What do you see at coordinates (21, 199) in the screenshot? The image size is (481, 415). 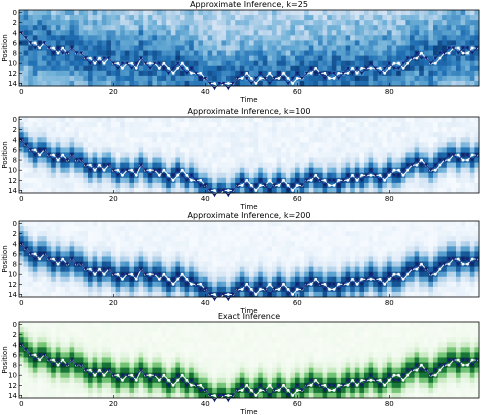 I see `x-tick-label: 0` at bounding box center [21, 199].